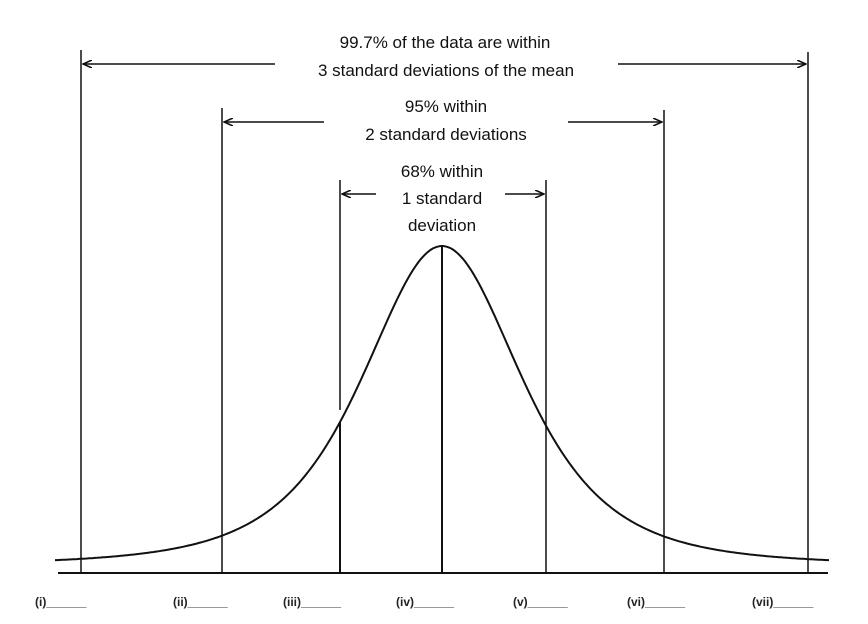  I want to click on label-3sd-line2: 3 standard deviations of the mean, so click(446, 70).